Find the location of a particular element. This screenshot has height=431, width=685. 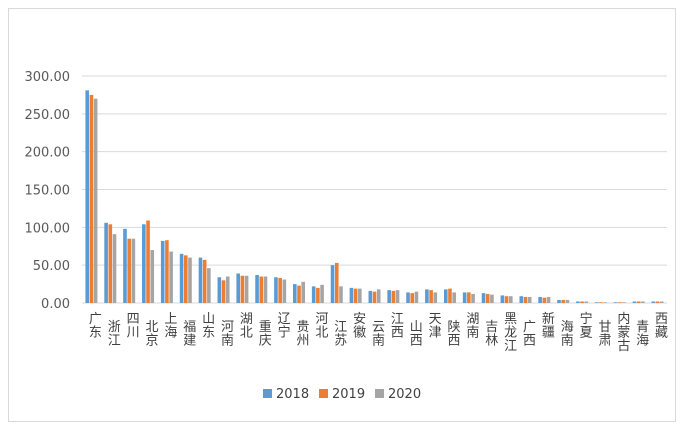

x-tick-label: 天津 is located at coordinates (435, 326).